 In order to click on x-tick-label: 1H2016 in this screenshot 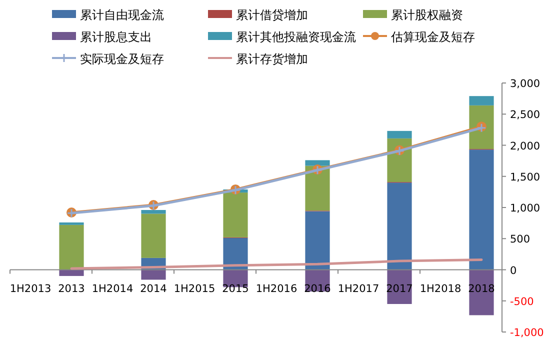, I will do `click(277, 288)`.